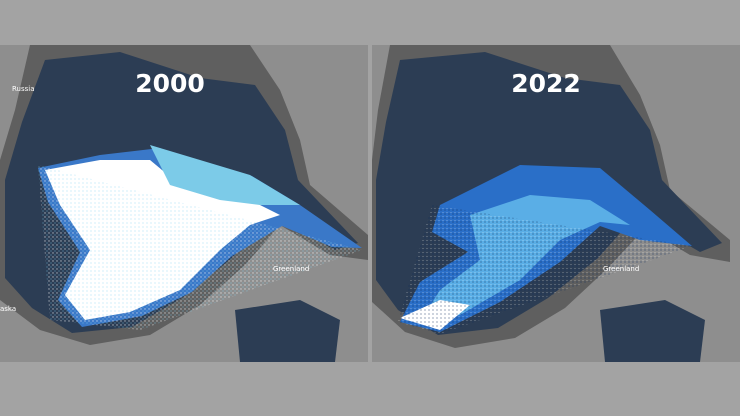 The width and height of the screenshot is (740, 416). What do you see at coordinates (546, 83) in the screenshot?
I see `year-label: 2022` at bounding box center [546, 83].